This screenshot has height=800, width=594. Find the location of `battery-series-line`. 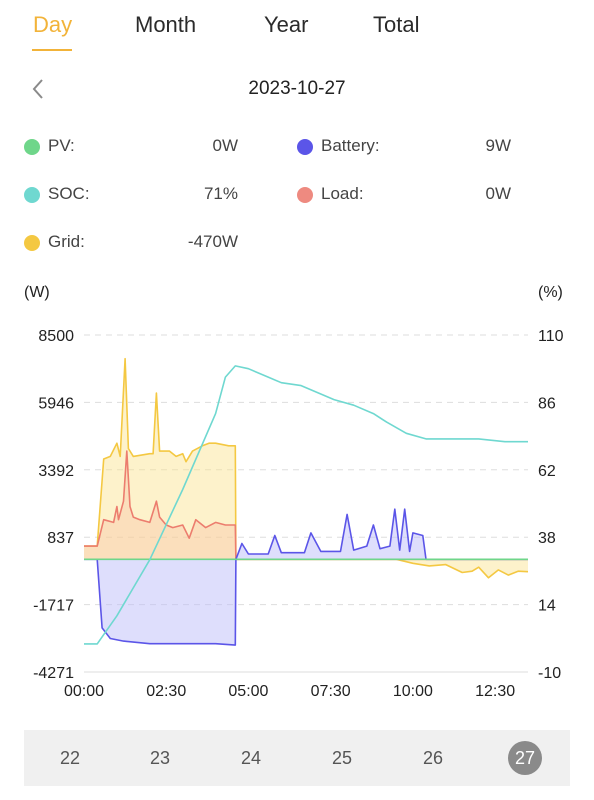

battery-series-line is located at coordinates (306, 577).